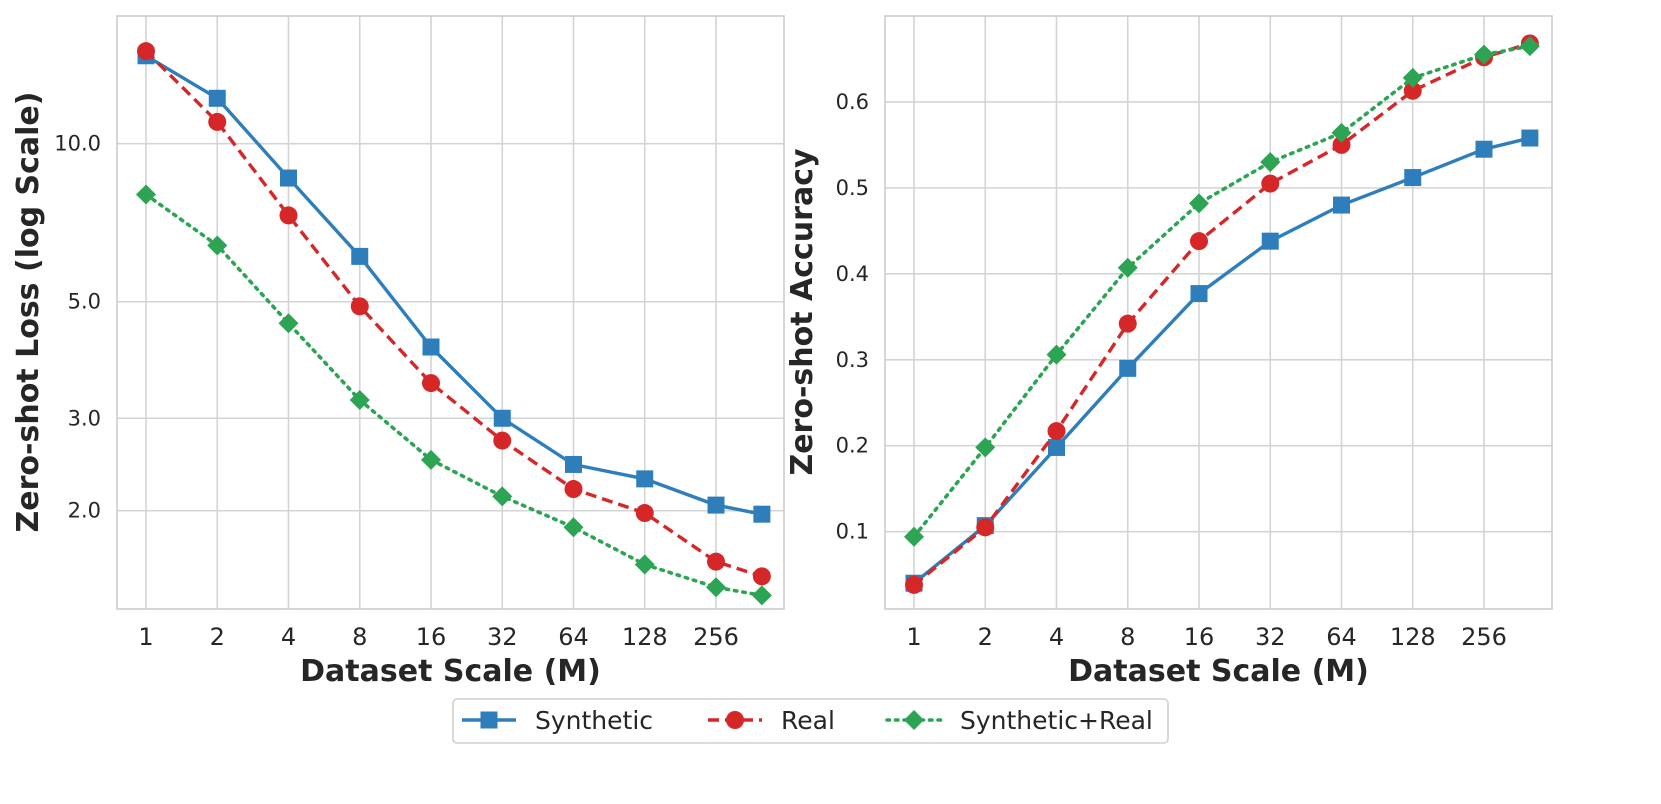 This screenshot has width=1661, height=804. What do you see at coordinates (28, 312) in the screenshot?
I see `y-axis-label: Zero-shot Loss (log Scale)` at bounding box center [28, 312].